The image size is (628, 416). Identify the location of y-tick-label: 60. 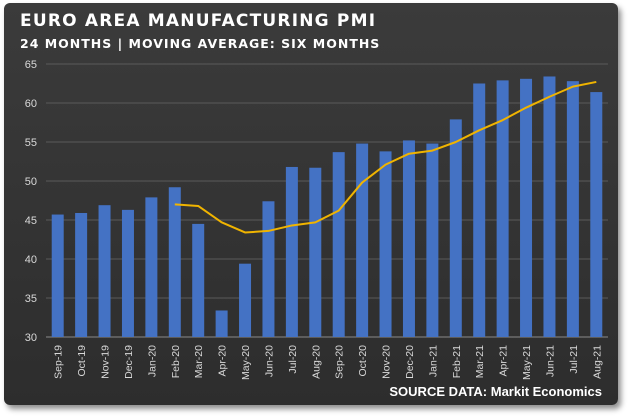
(31, 104).